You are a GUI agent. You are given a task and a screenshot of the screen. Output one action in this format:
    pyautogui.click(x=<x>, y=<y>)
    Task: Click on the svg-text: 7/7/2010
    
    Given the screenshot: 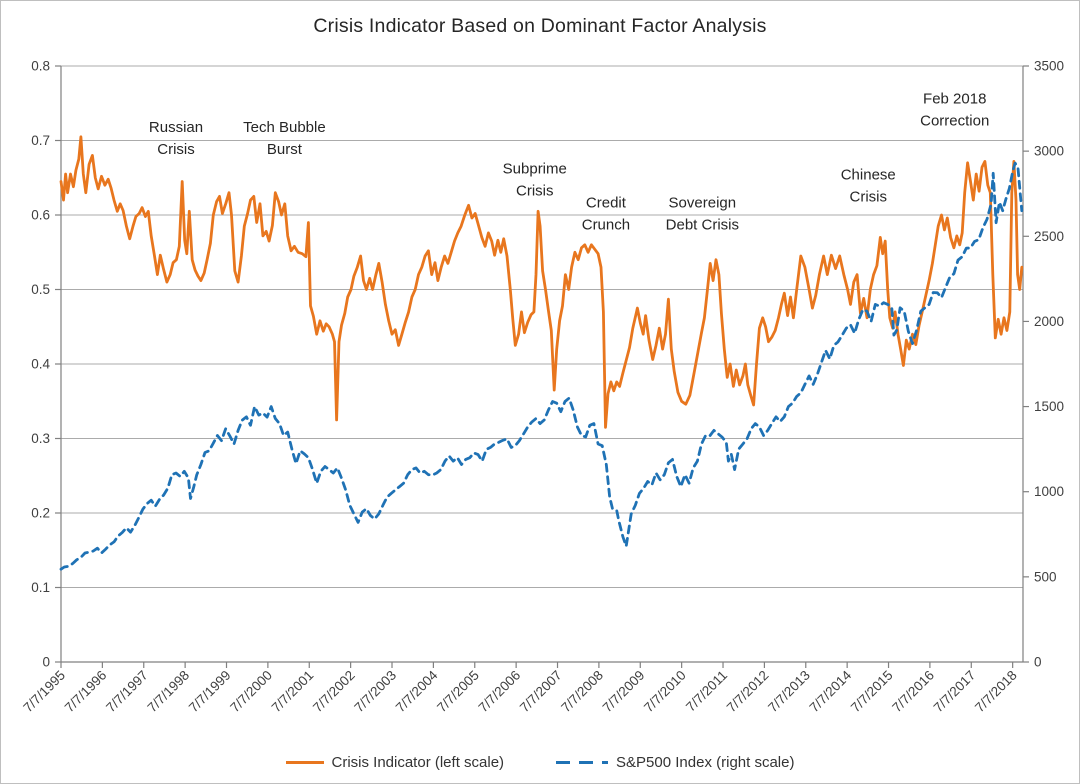 What is the action you would take?
    pyautogui.click(x=665, y=692)
    